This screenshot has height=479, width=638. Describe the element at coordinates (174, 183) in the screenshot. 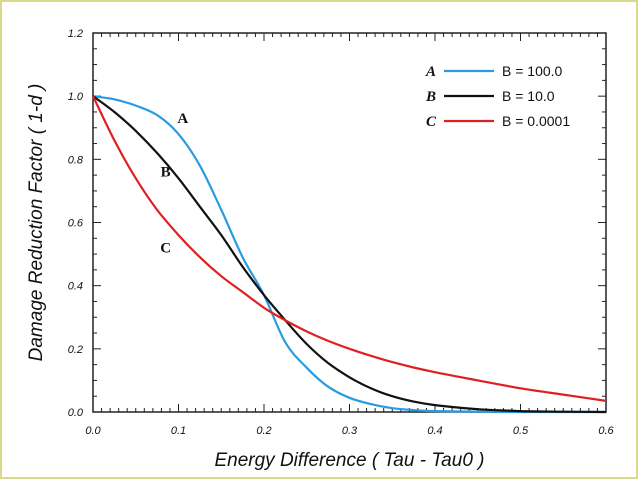

I see `curve-annotations: A B C` at that location.